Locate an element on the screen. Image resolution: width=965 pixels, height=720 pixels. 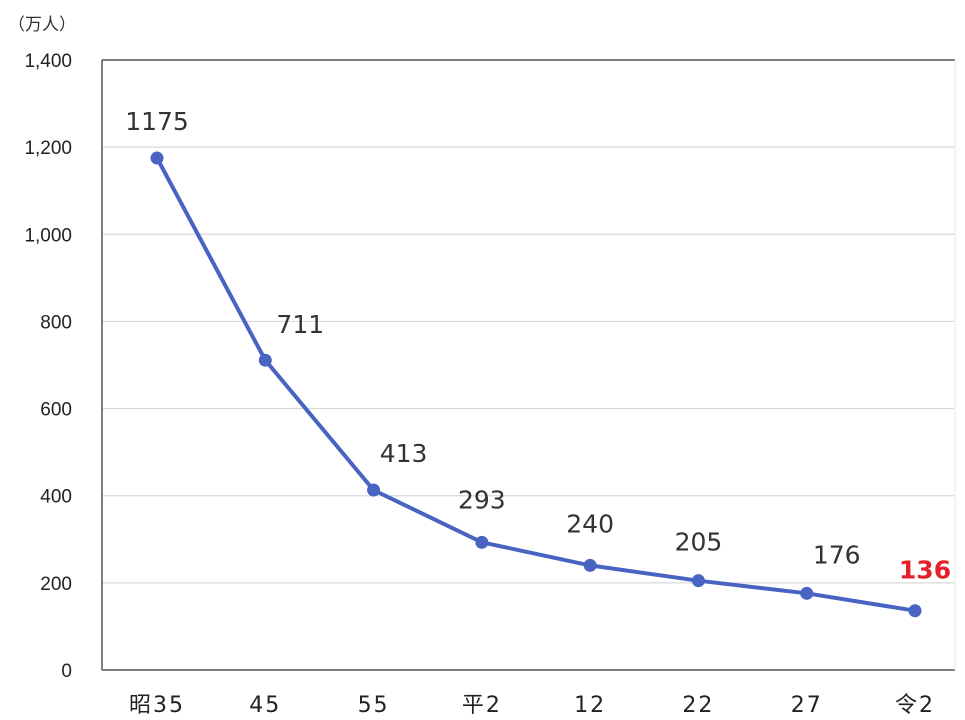
y-tick-labels: 0 200 400 600 800 1,000 1,200 1,400 is located at coordinates (48, 366).